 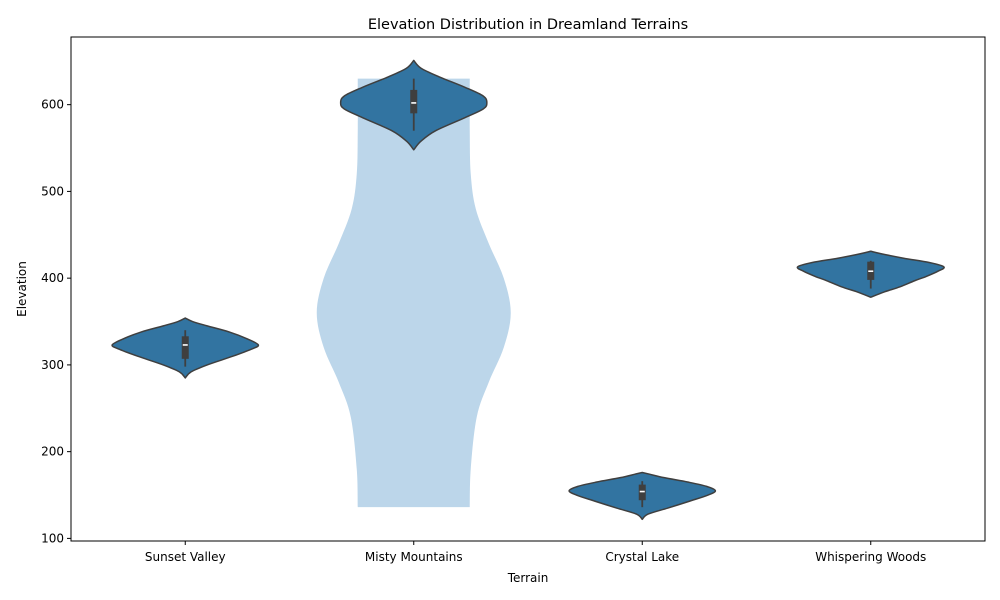 What do you see at coordinates (52, 365) in the screenshot?
I see `y-tick-label-300: 300` at bounding box center [52, 365].